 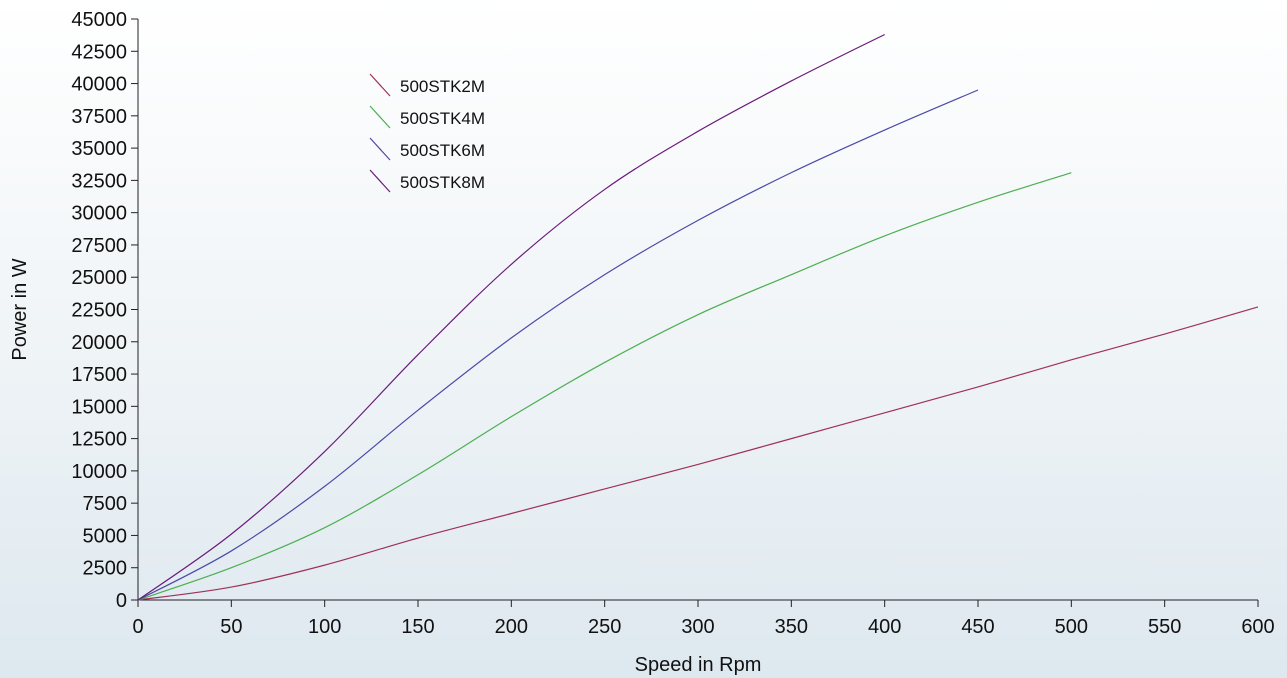 What do you see at coordinates (99, 52) in the screenshot?
I see `y-tick-label: 42500` at bounding box center [99, 52].